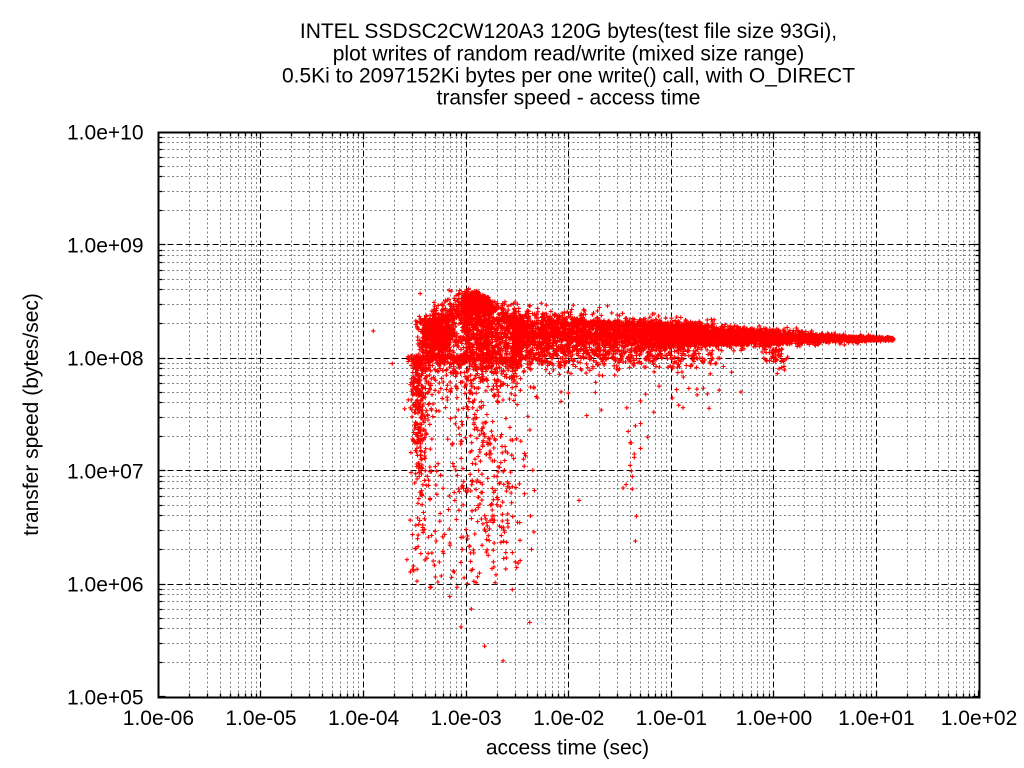 Image resolution: width=1024 pixels, height=768 pixels. Describe the element at coordinates (569, 98) in the screenshot. I see `svg-text: transfer speed - access time` at that location.